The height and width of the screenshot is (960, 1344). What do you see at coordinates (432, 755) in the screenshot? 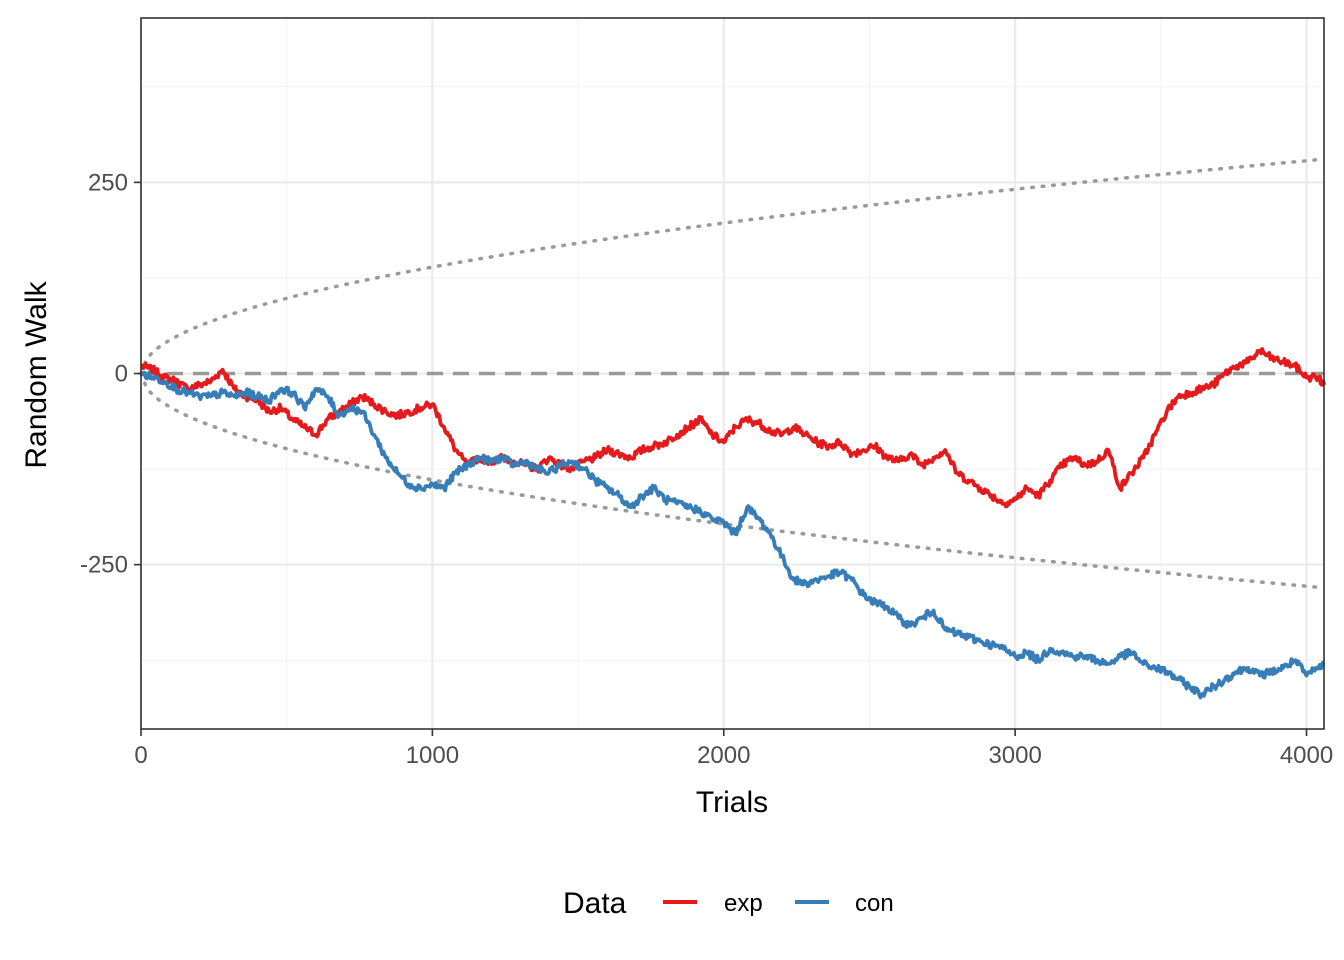
I see `x-tick-label: 1000` at bounding box center [432, 755].